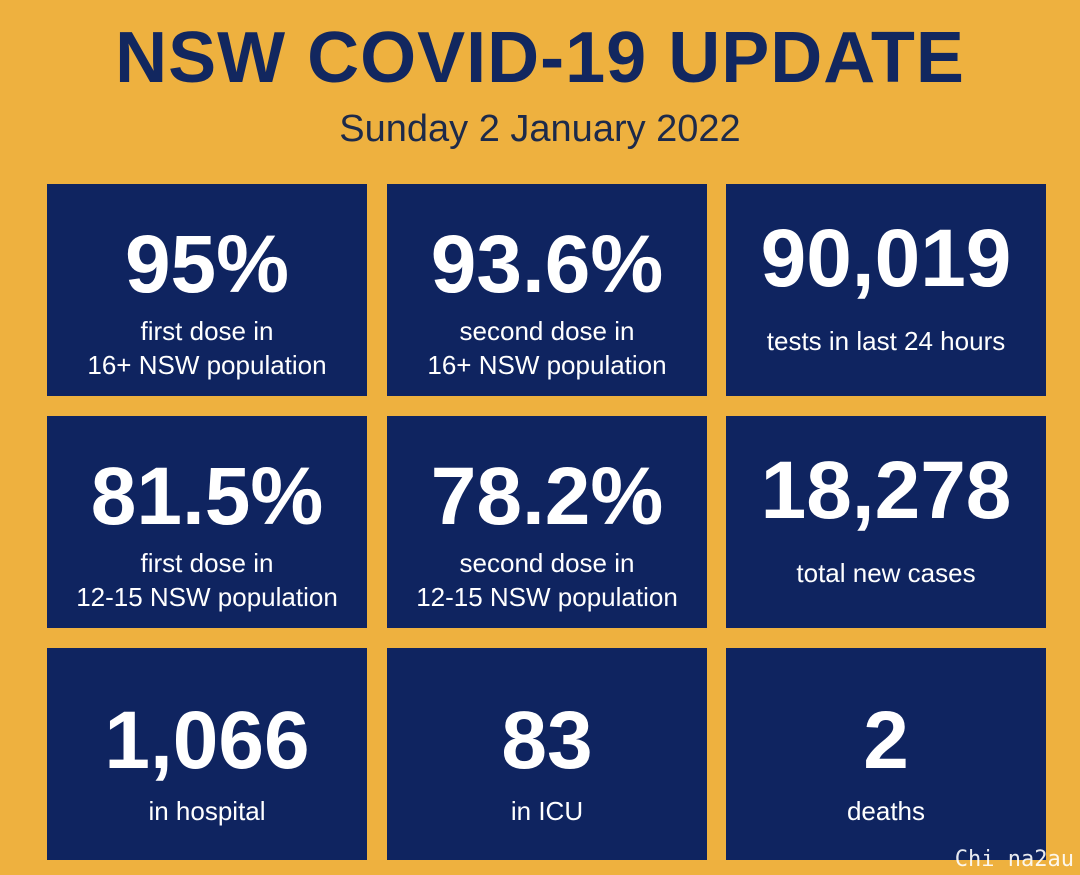 This screenshot has height=875, width=1080. What do you see at coordinates (547, 264) in the screenshot?
I see `stat-value: 93.6%` at bounding box center [547, 264].